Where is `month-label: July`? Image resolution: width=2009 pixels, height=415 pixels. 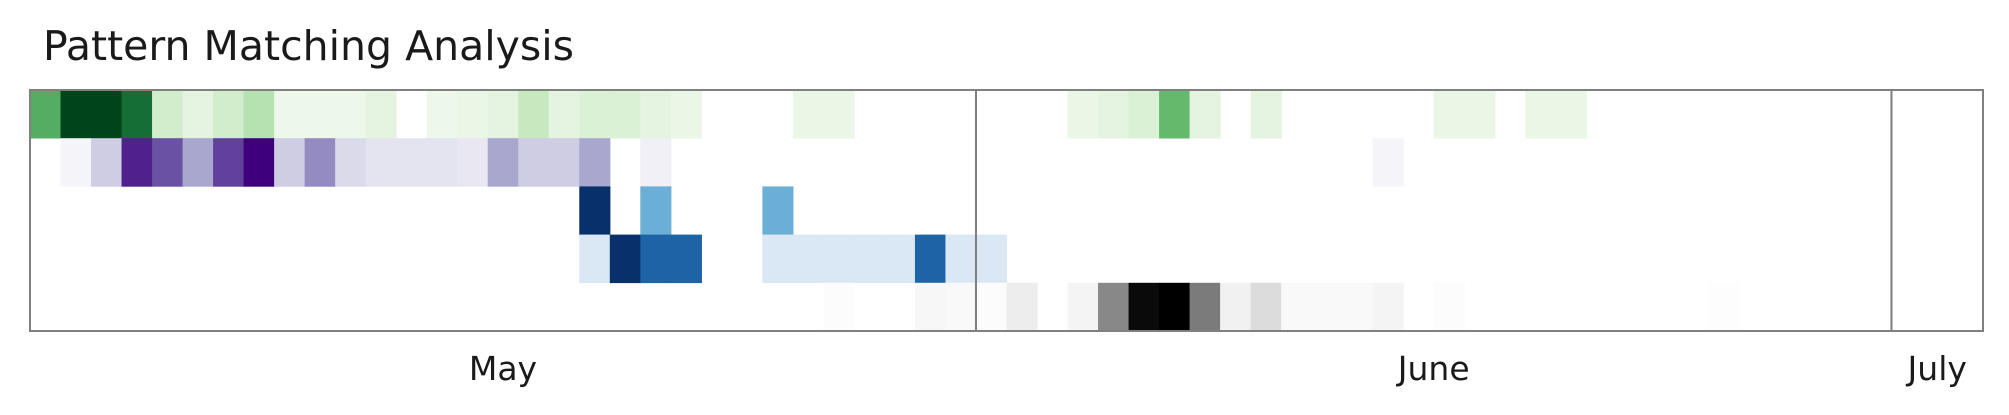
month-label: July is located at coordinates (1936, 368).